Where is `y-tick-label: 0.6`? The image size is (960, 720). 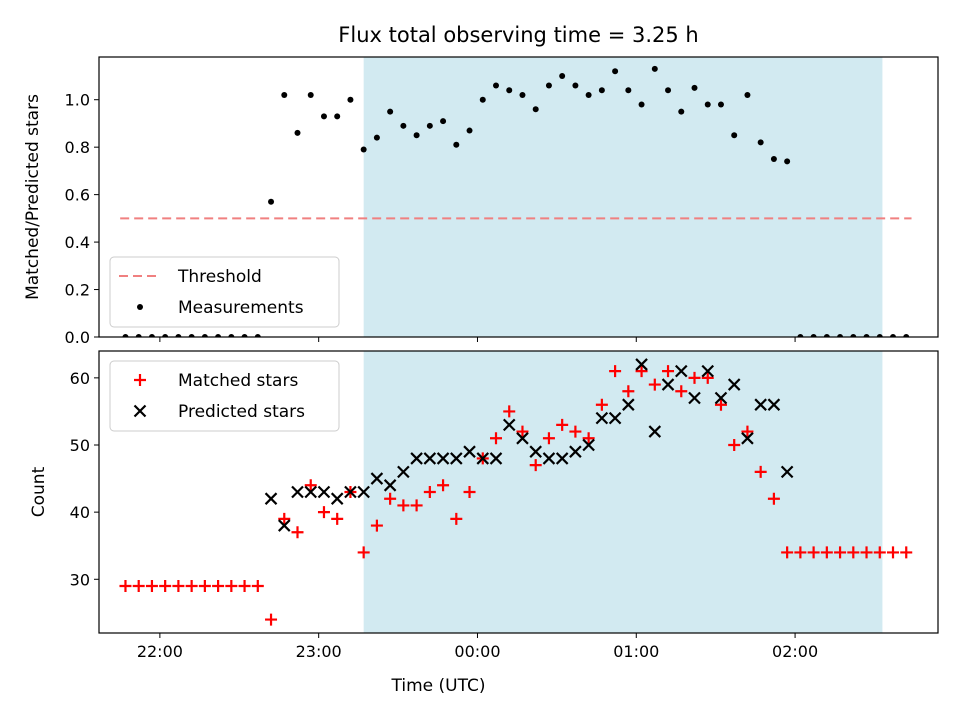 y-tick-label: 0.6 is located at coordinates (77, 195).